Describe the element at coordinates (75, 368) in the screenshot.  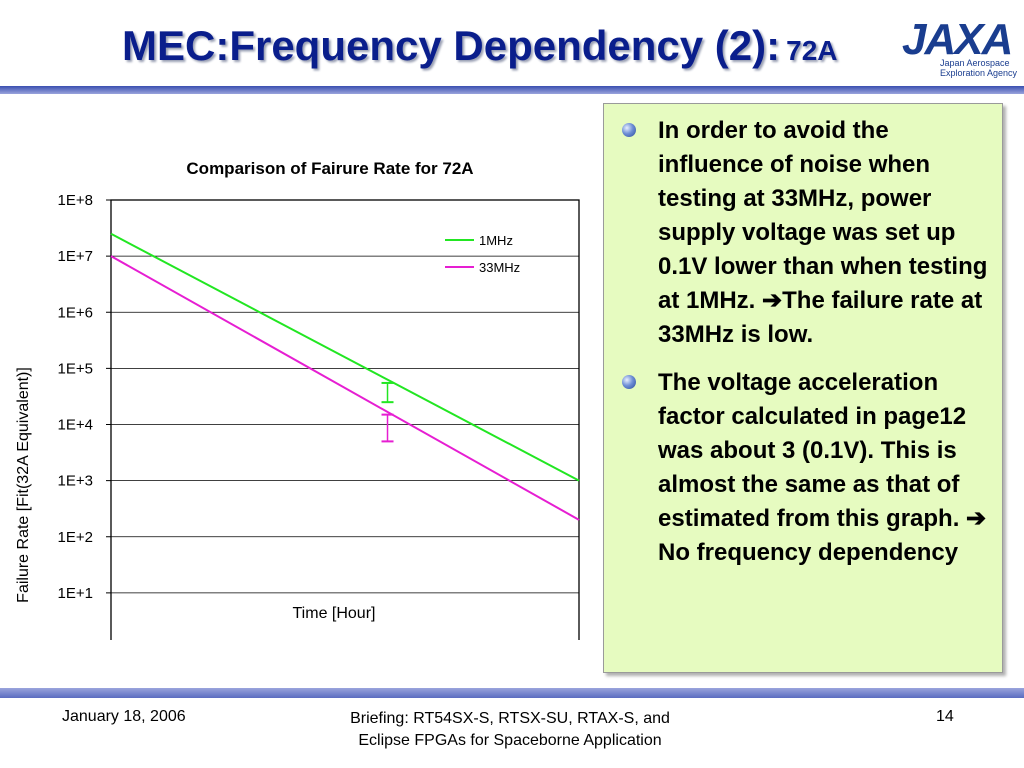
I see `y-tick-label: 1E+5` at that location.